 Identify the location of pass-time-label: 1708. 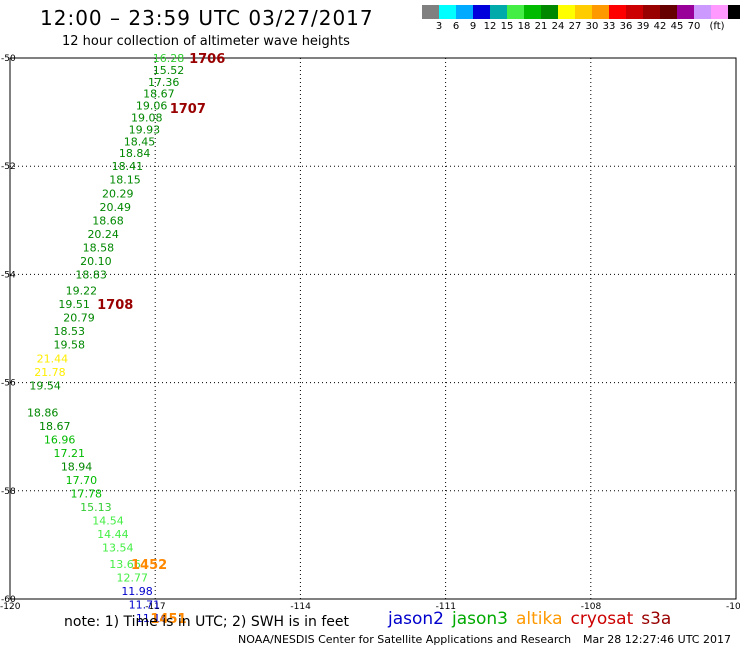
(115, 305).